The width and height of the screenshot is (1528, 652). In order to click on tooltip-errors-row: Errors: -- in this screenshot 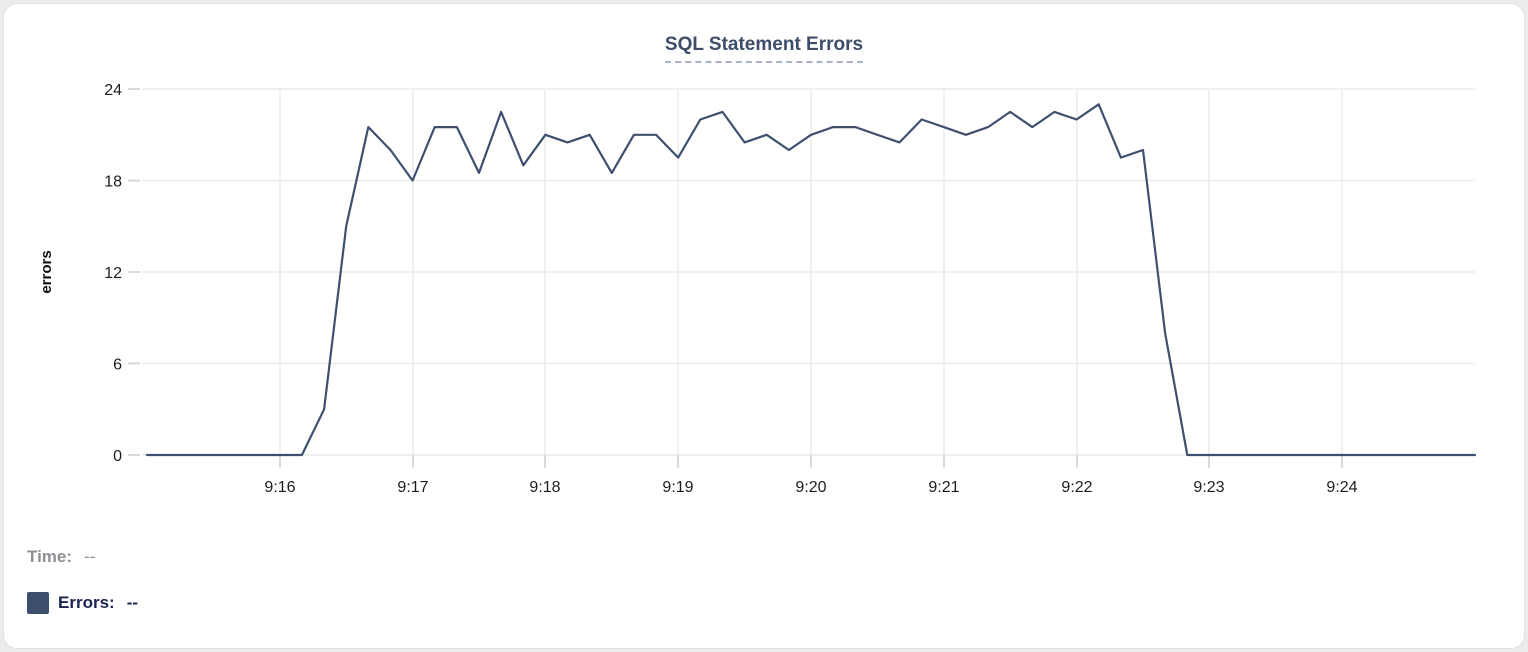, I will do `click(82, 603)`.